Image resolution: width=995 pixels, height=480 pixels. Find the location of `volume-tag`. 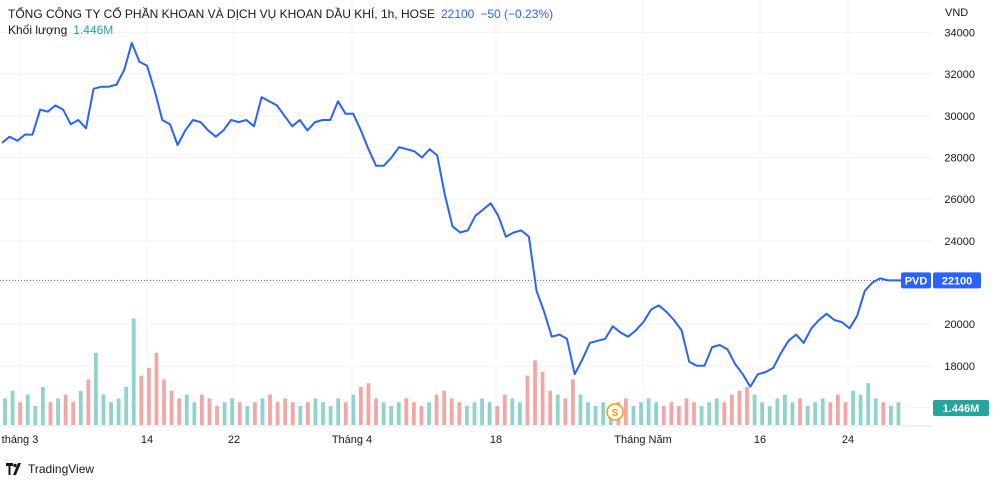

volume-tag is located at coordinates (961, 408).